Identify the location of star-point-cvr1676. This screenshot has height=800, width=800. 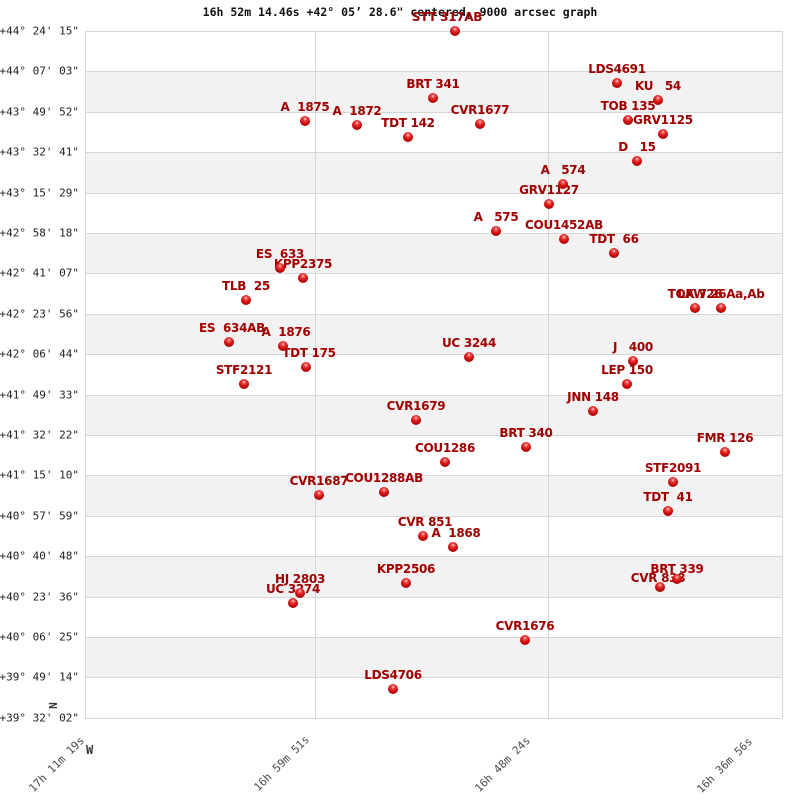
(525, 640).